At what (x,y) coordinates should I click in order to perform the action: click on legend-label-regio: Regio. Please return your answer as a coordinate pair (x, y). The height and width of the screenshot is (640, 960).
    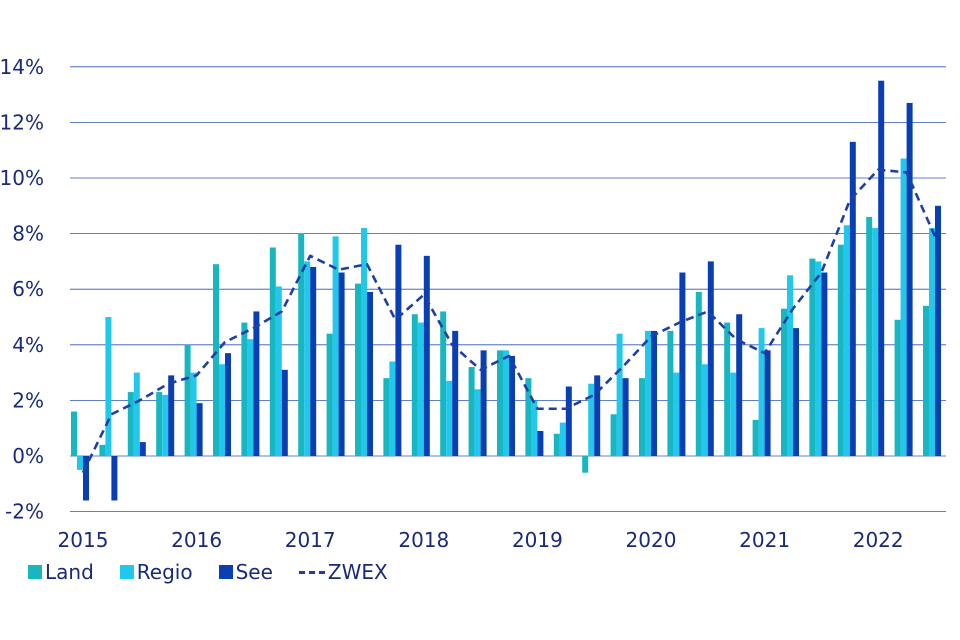
    Looking at the image, I should click on (164, 572).